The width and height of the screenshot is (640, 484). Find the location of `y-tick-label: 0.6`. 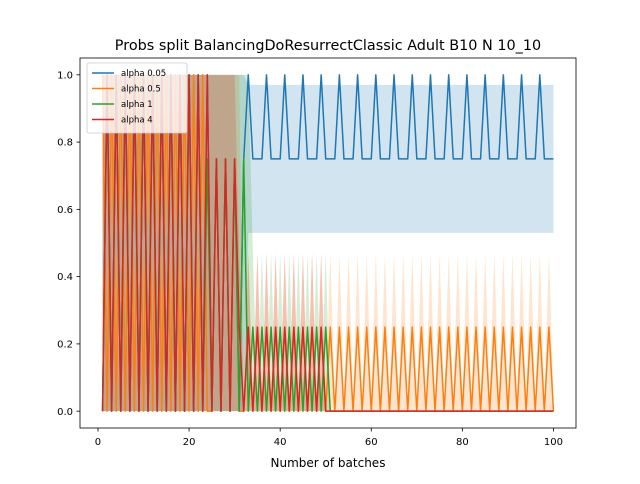

y-tick-label: 0.6 is located at coordinates (65, 210).